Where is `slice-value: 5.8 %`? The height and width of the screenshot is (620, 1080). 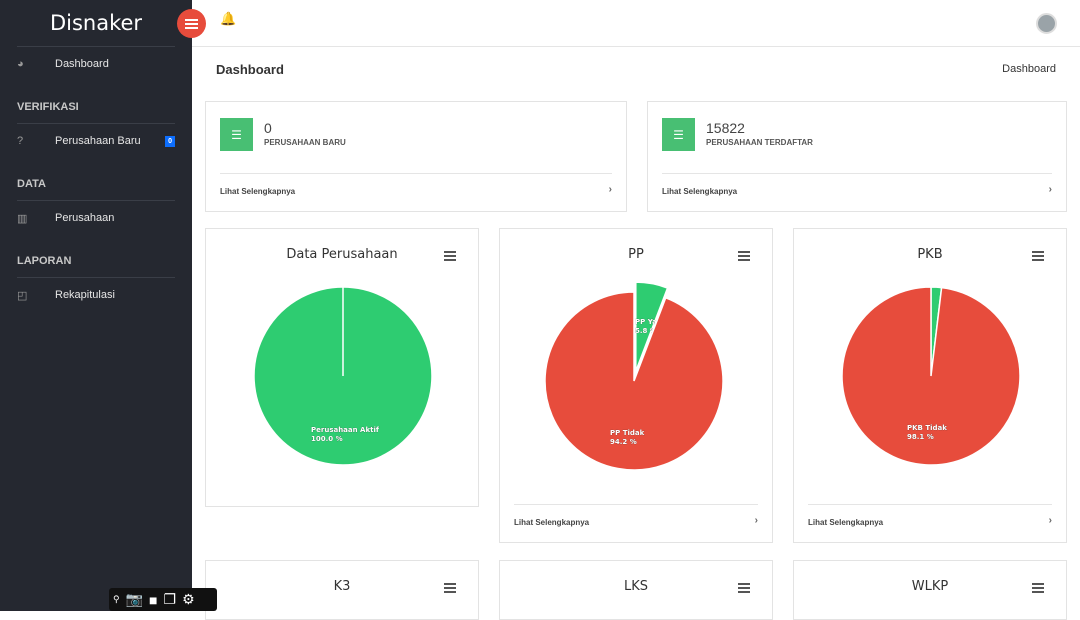 slice-value: 5.8 % is located at coordinates (646, 331).